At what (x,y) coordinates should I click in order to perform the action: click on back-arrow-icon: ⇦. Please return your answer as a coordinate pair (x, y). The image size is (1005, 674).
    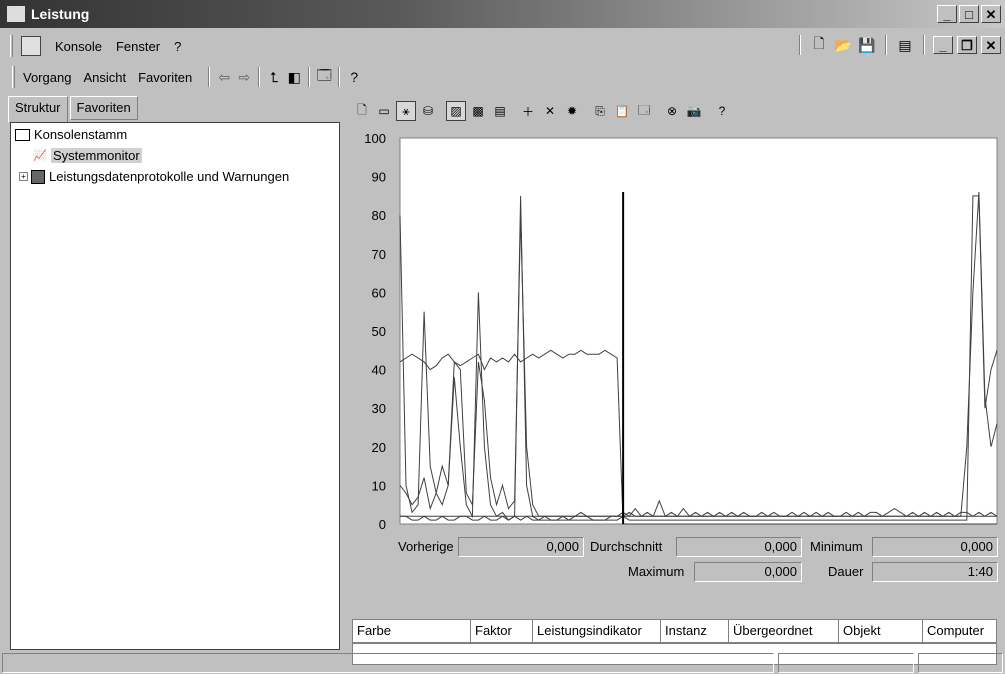
    Looking at the image, I should click on (224, 76).